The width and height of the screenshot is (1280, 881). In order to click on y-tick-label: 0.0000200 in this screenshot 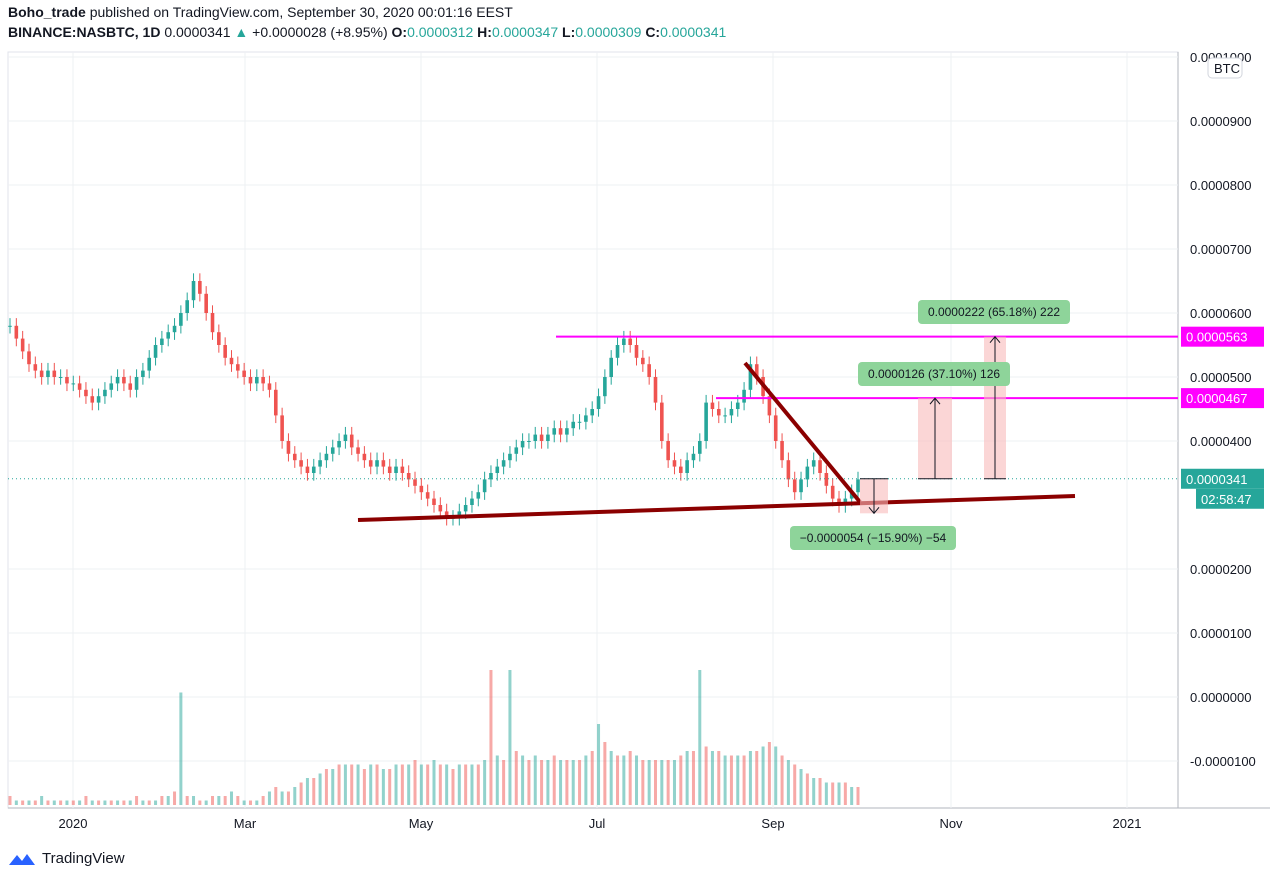, I will do `click(1220, 569)`.